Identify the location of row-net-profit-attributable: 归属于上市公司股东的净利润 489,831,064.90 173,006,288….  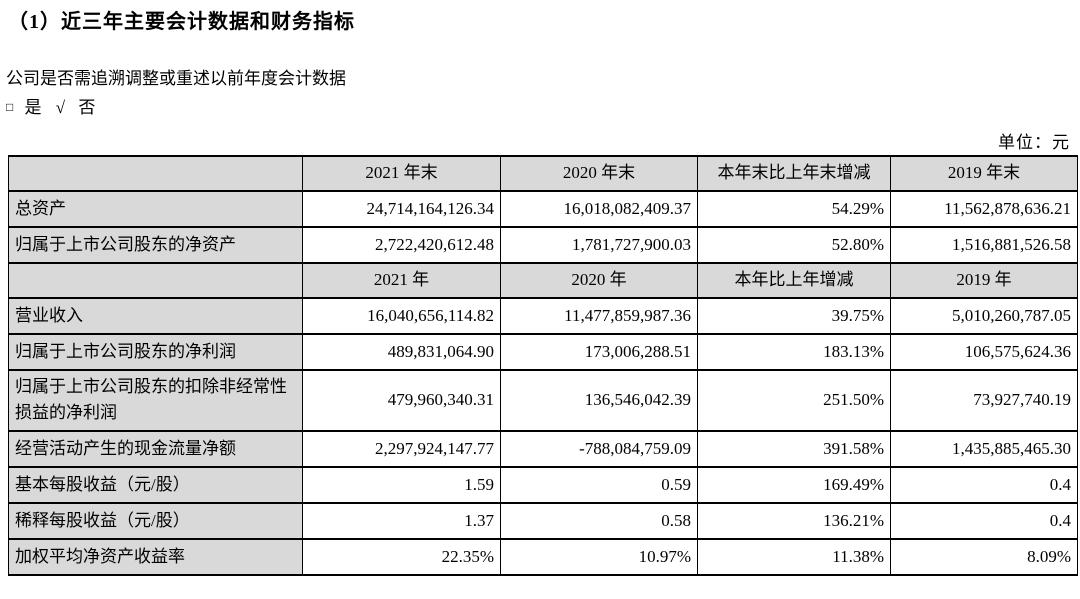
(543, 352).